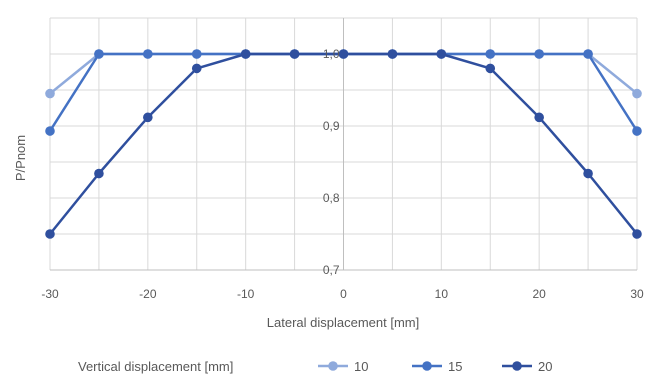  Describe the element at coordinates (455, 366) in the screenshot. I see `legend-label-15: 15` at that location.